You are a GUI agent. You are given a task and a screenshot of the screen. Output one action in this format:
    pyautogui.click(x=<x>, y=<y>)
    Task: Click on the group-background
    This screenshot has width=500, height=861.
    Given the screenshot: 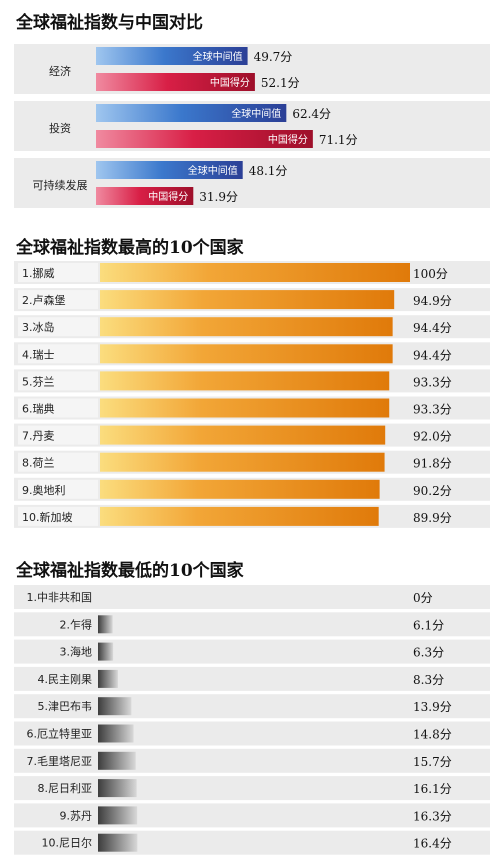 What is the action you would take?
    pyautogui.click(x=252, y=183)
    